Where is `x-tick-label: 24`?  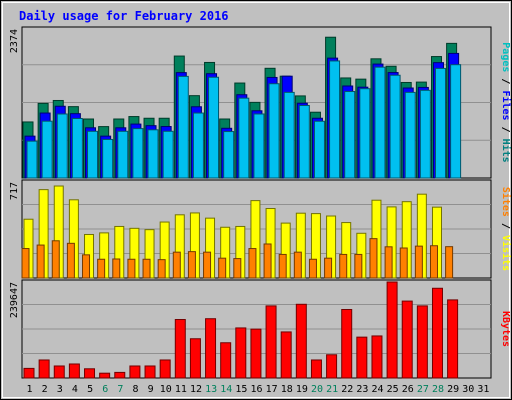 x-tick-label: 24 is located at coordinates (378, 389).